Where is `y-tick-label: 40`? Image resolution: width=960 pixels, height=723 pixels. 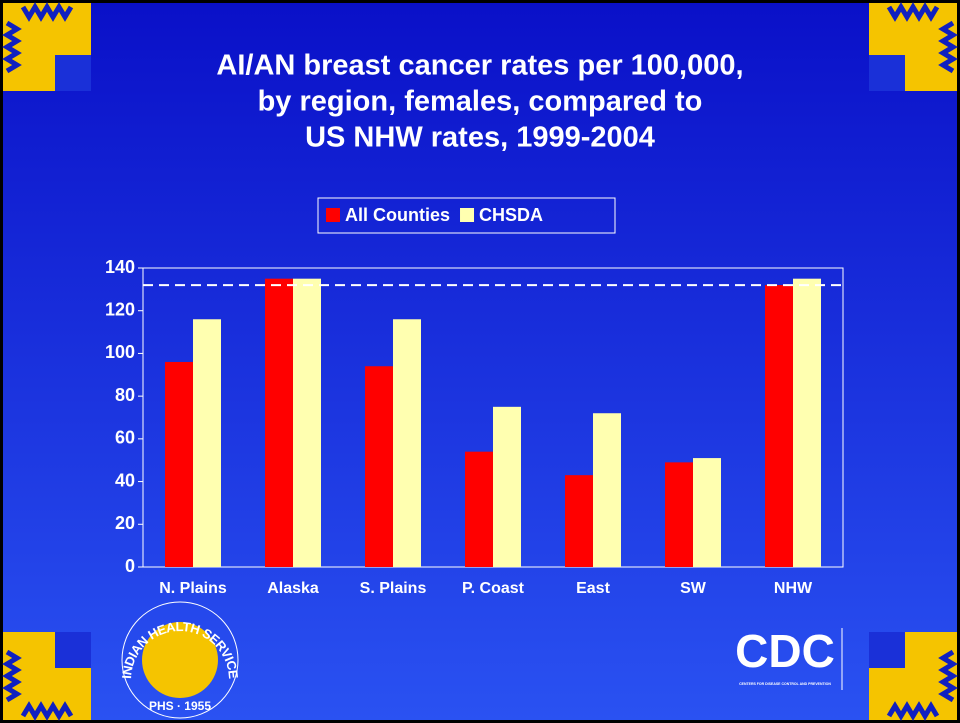
y-tick-label: 40 is located at coordinates (125, 480).